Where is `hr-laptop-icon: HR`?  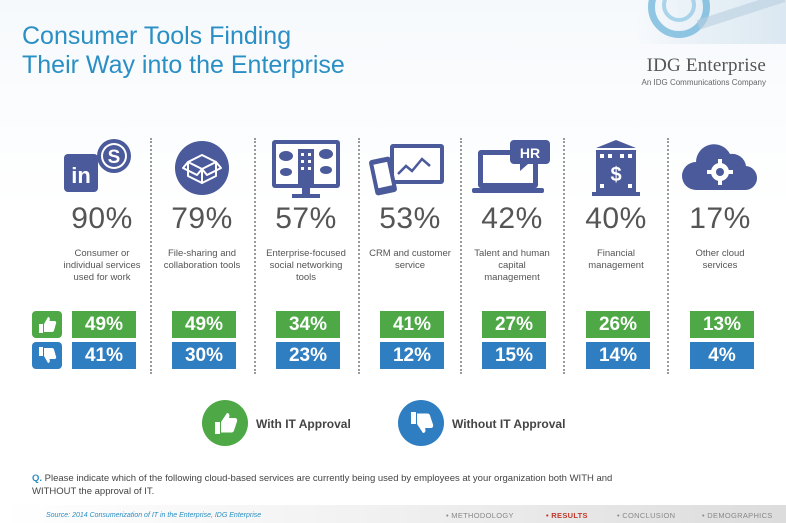
hr-laptop-icon: HR is located at coordinates (512, 169).